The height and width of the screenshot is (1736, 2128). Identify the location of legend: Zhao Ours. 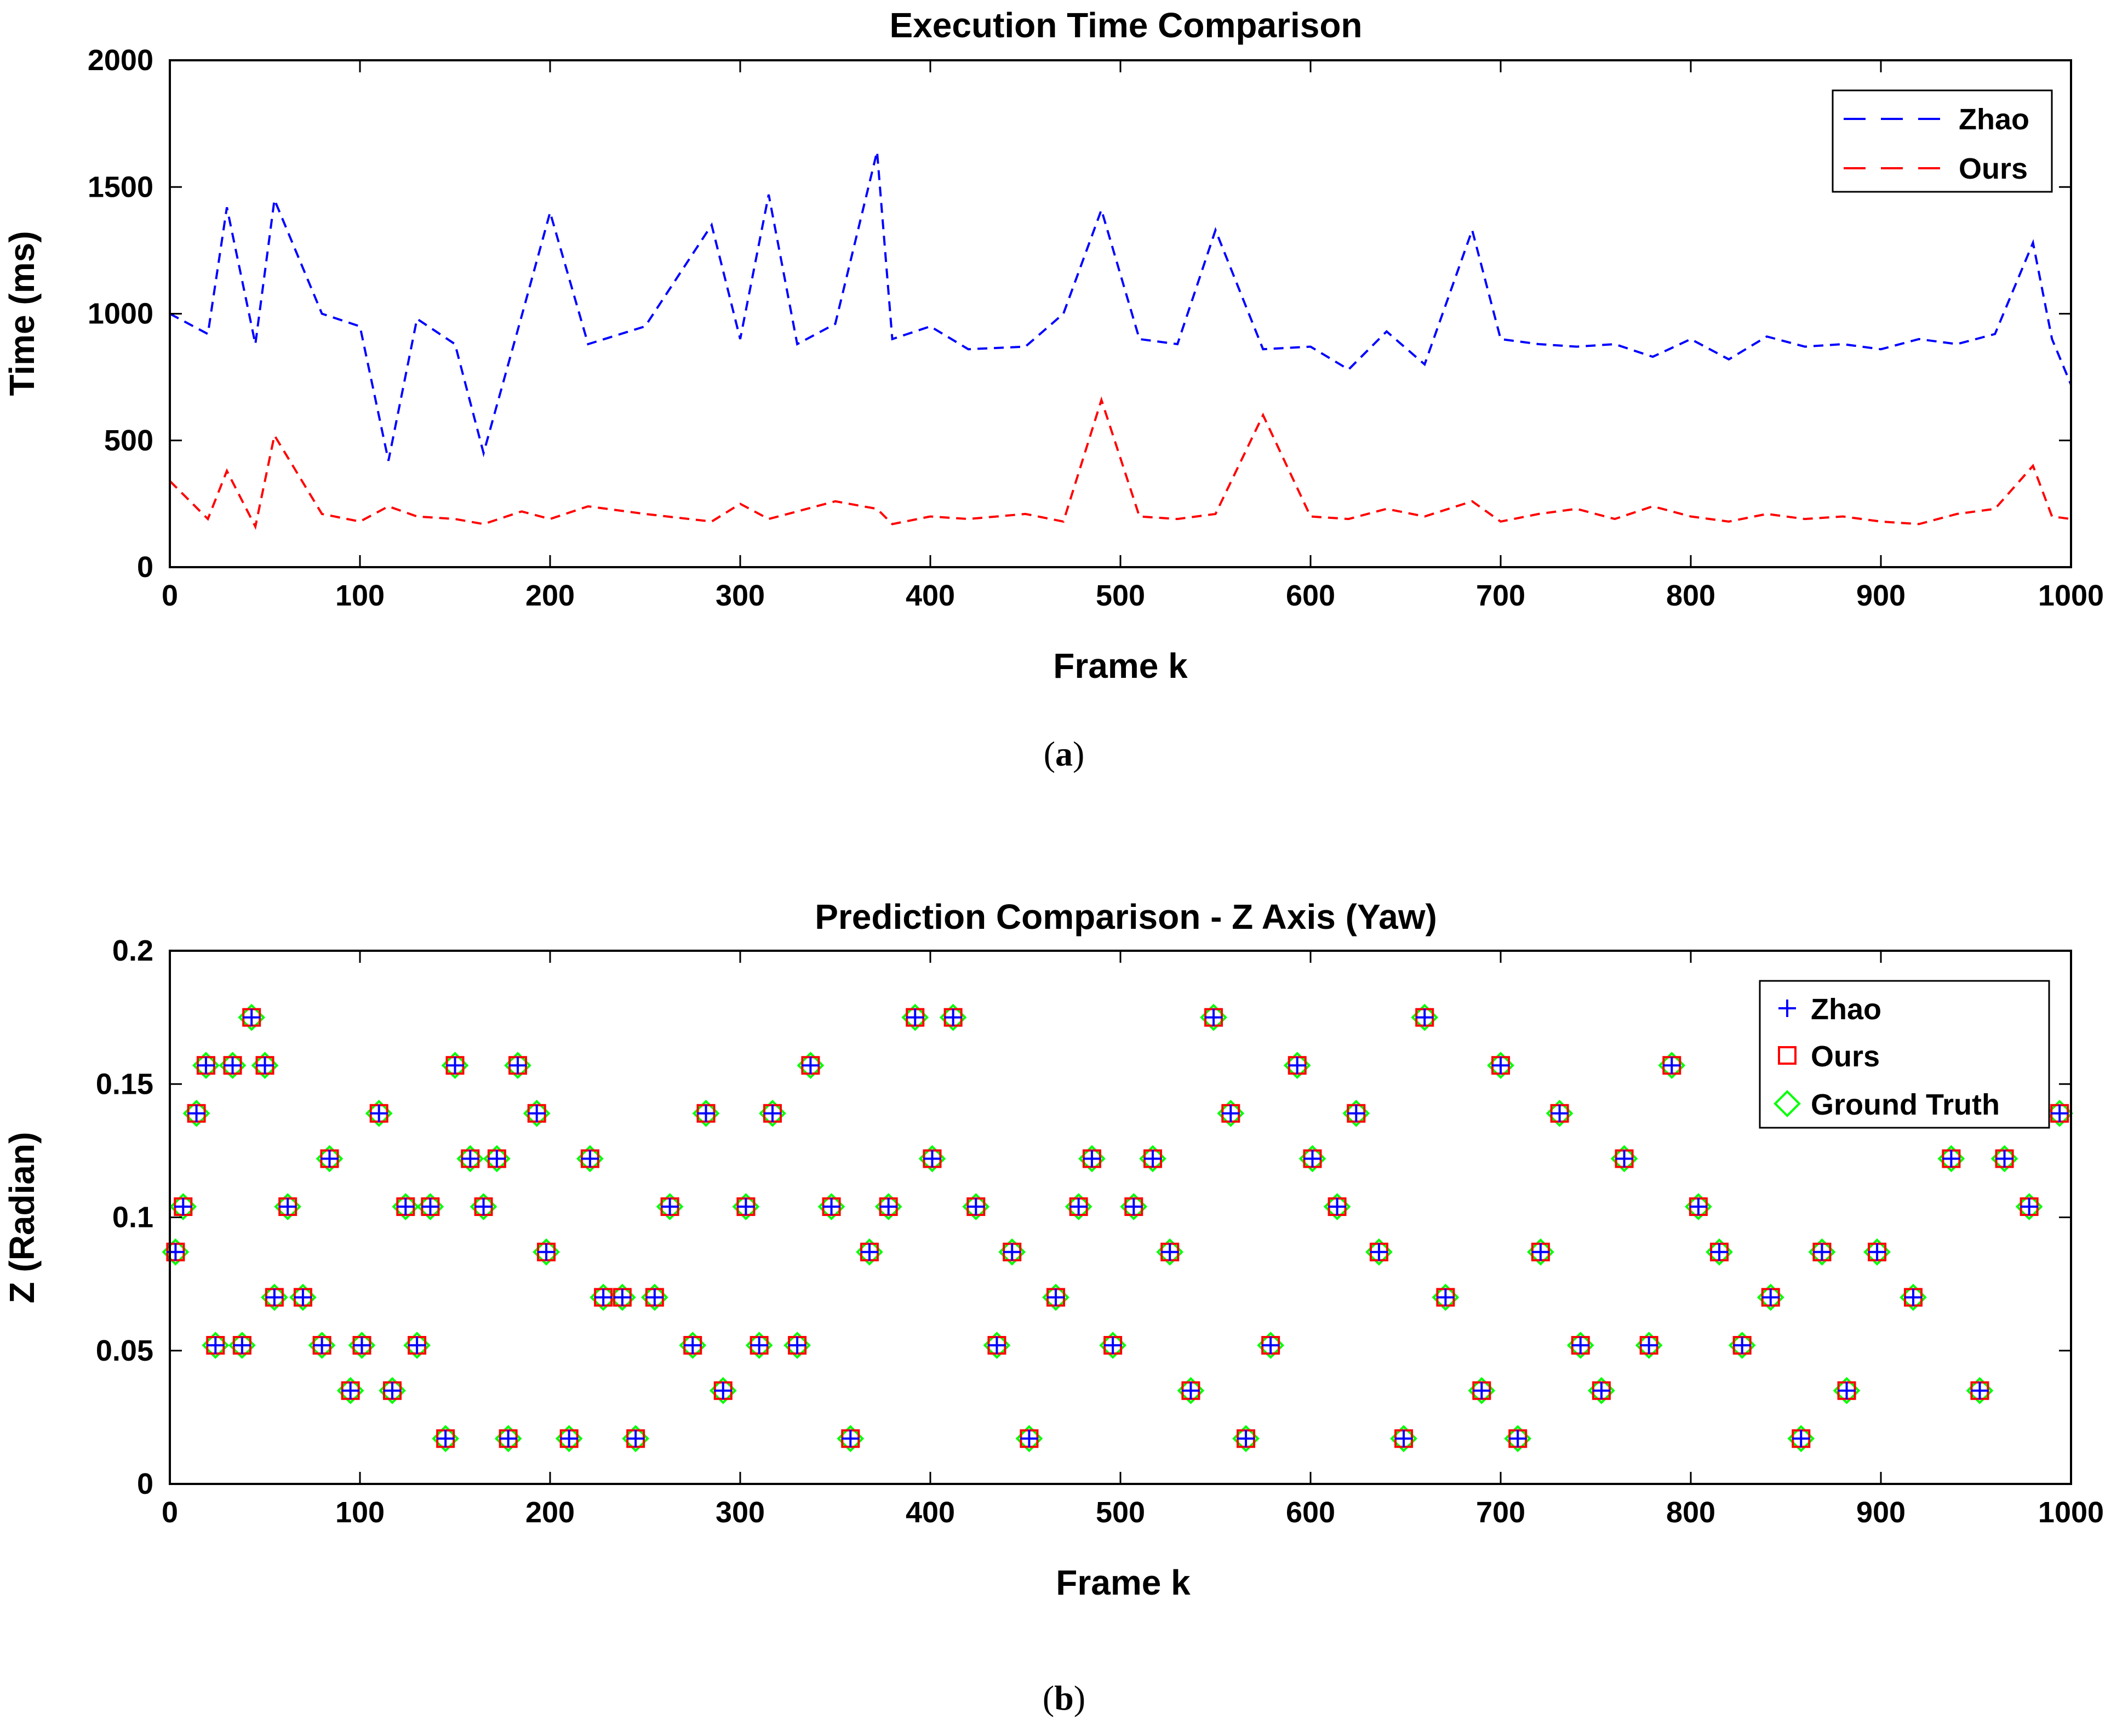
(1942, 141).